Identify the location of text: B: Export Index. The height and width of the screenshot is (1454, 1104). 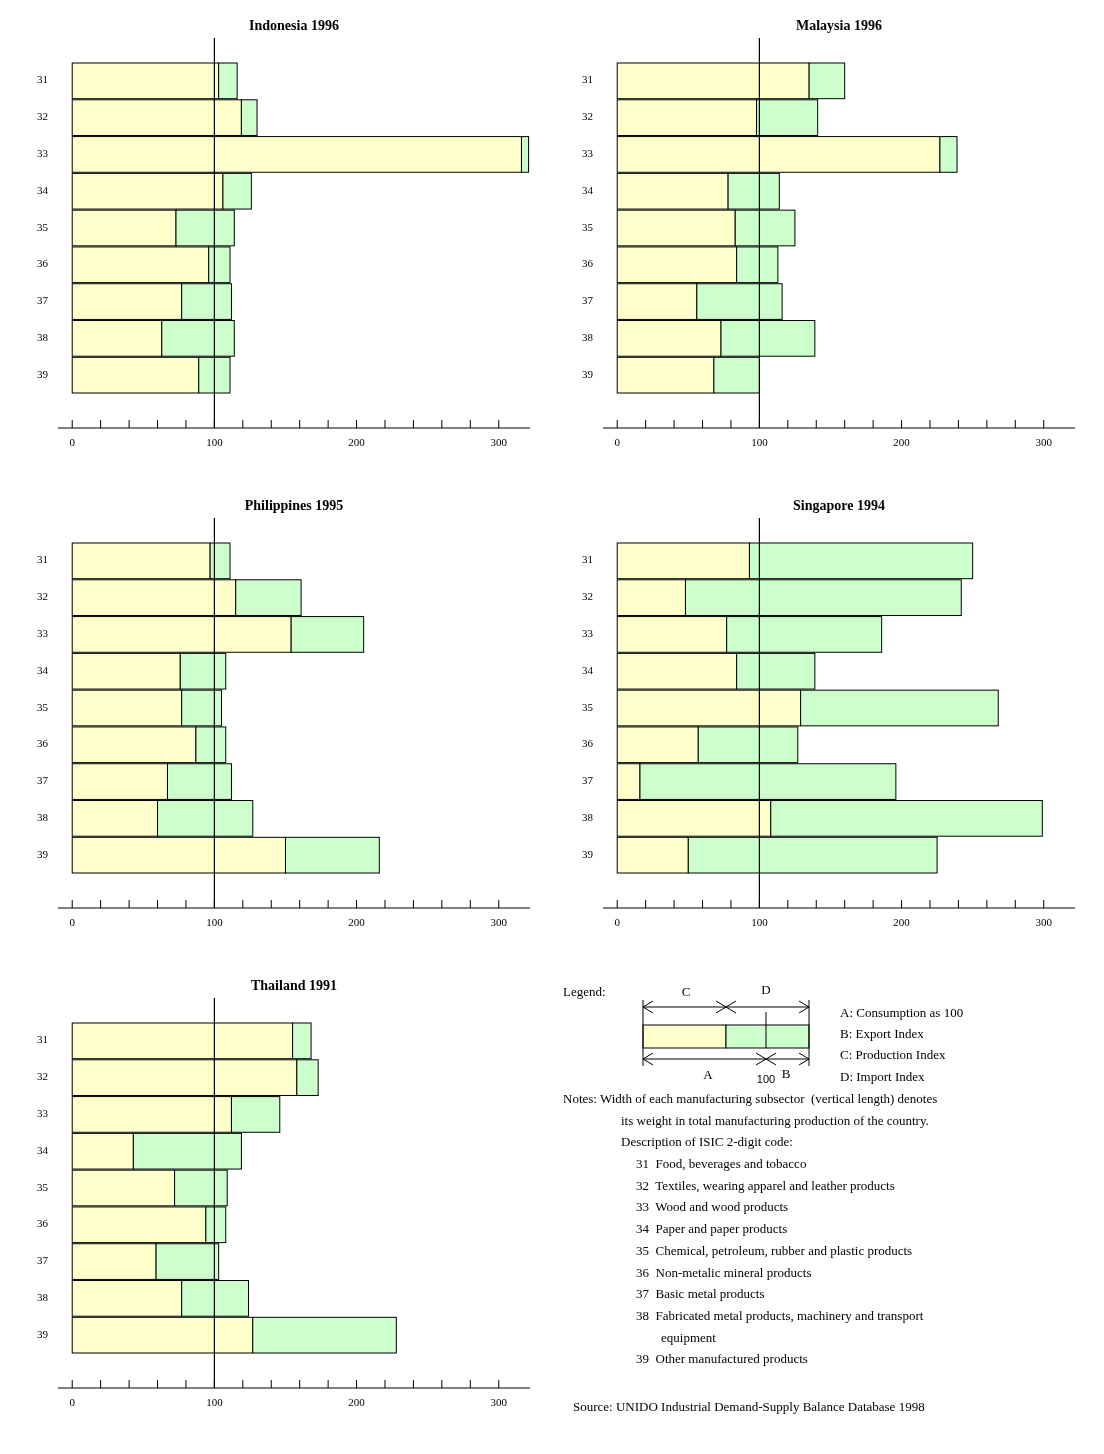
(882, 1033).